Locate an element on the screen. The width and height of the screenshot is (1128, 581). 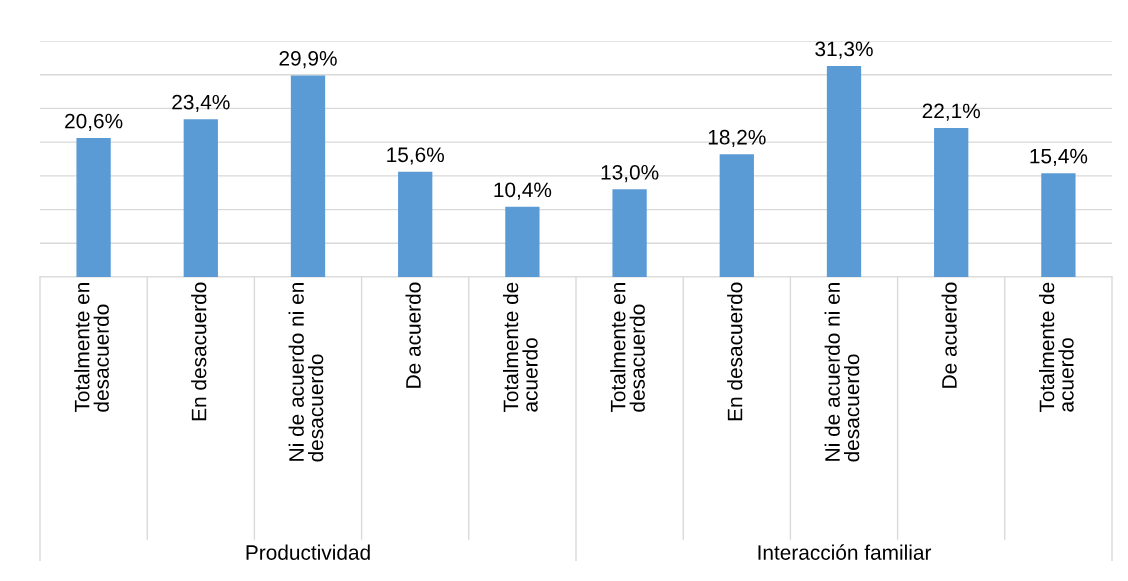
data-label: 15,4% is located at coordinates (1059, 157).